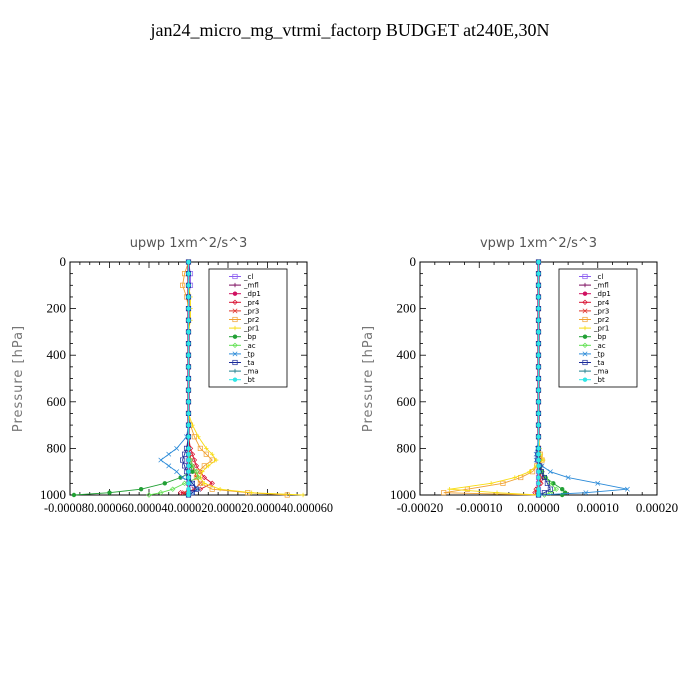 This screenshot has height=700, width=700. I want to click on legend-label: _pr4, so click(601, 303).